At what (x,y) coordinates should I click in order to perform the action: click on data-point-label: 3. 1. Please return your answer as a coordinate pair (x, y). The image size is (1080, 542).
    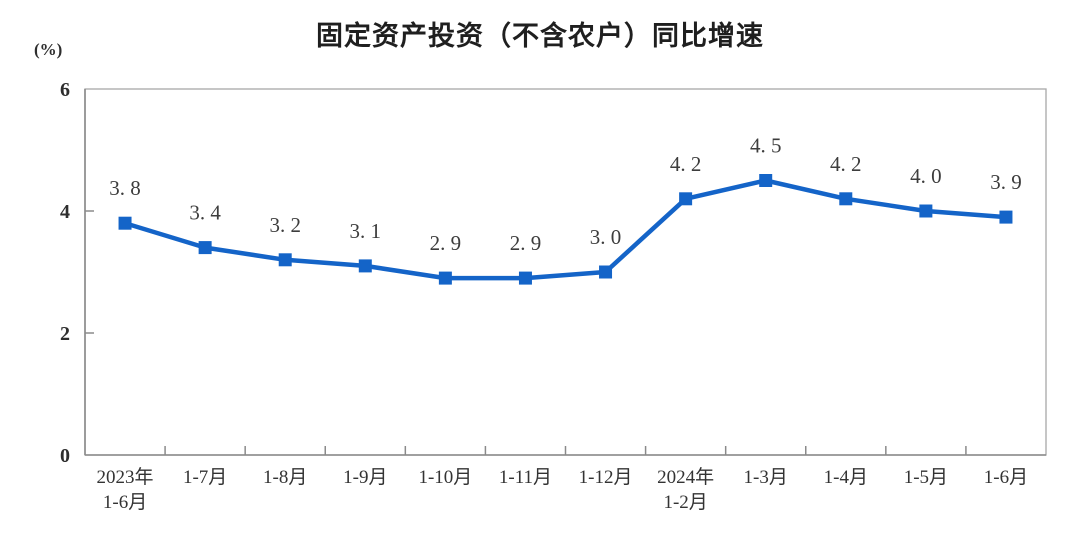
    Looking at the image, I should click on (366, 231).